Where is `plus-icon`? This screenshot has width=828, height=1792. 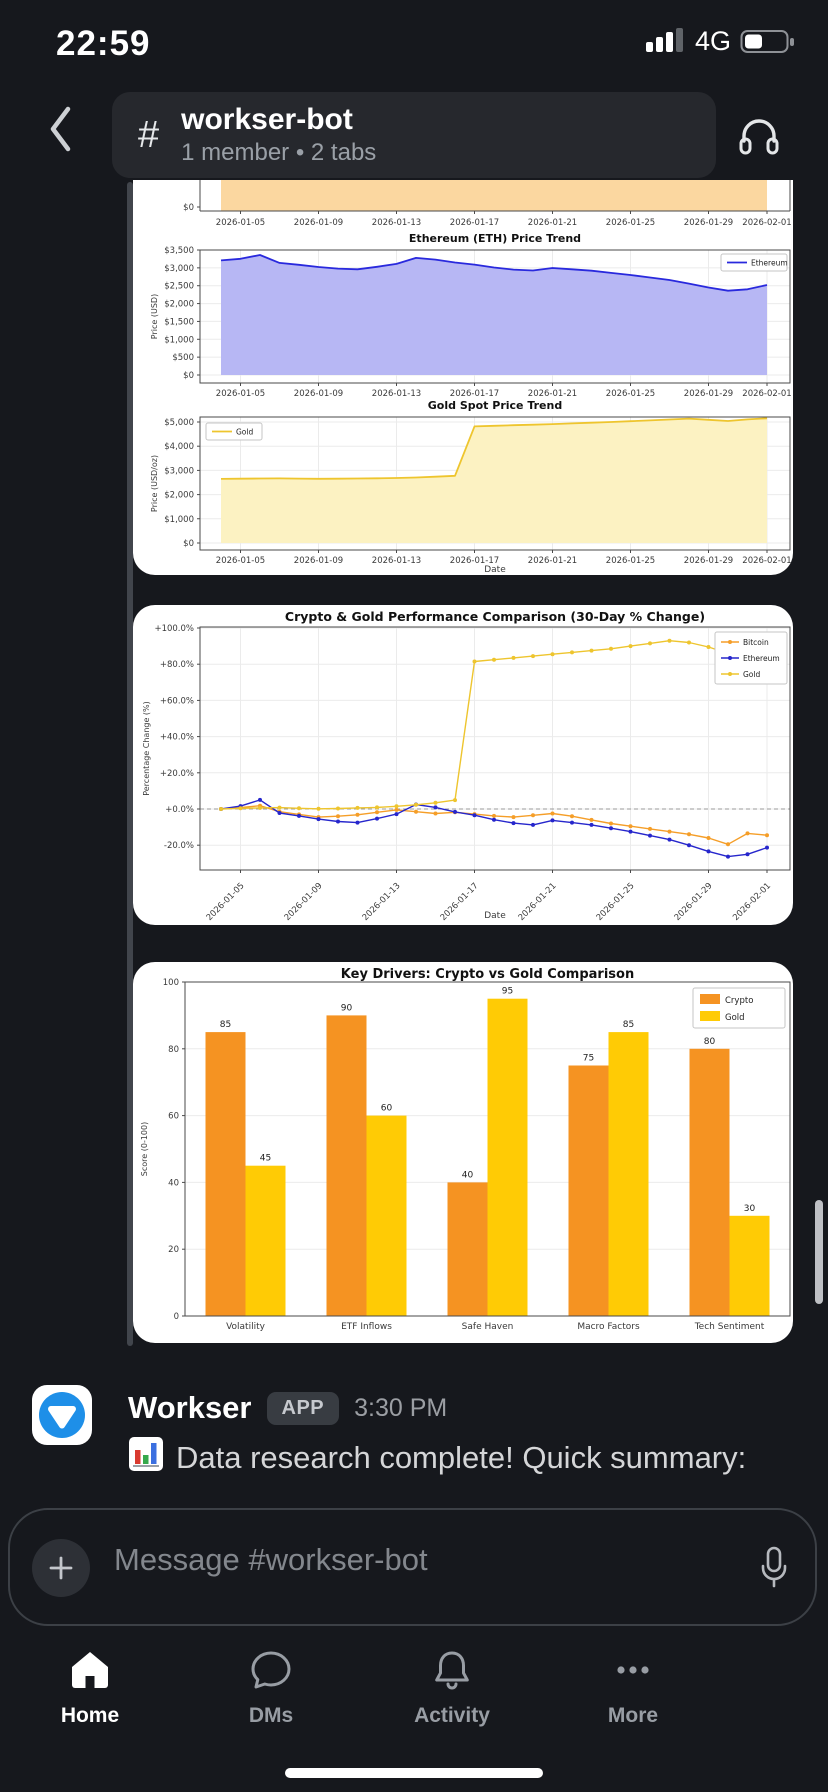
plus-icon is located at coordinates (61, 1568).